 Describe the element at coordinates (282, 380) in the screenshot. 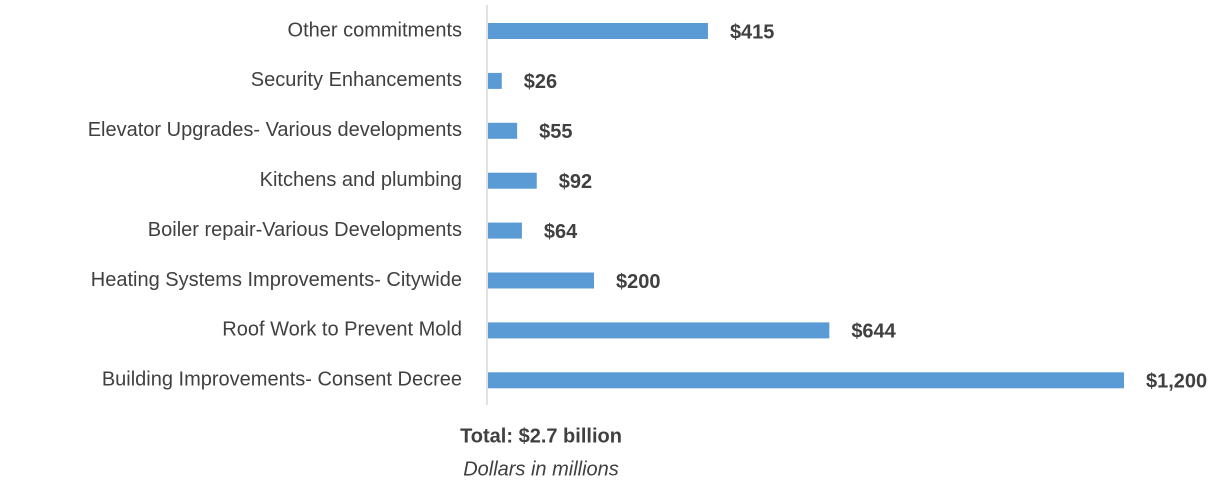

I see `category-label: Building Improvements- Consent Decree` at that location.